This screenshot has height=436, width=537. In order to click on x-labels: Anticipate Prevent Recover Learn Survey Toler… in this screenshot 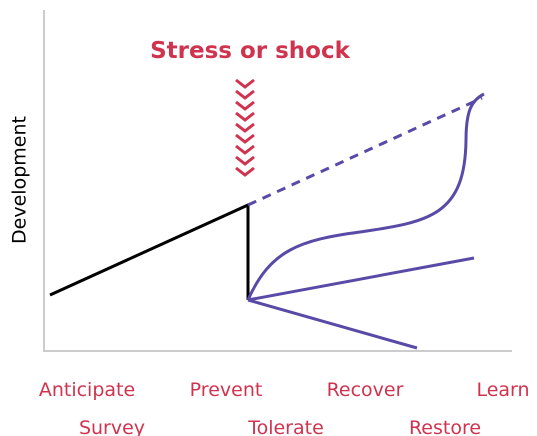, I will do `click(284, 407)`.